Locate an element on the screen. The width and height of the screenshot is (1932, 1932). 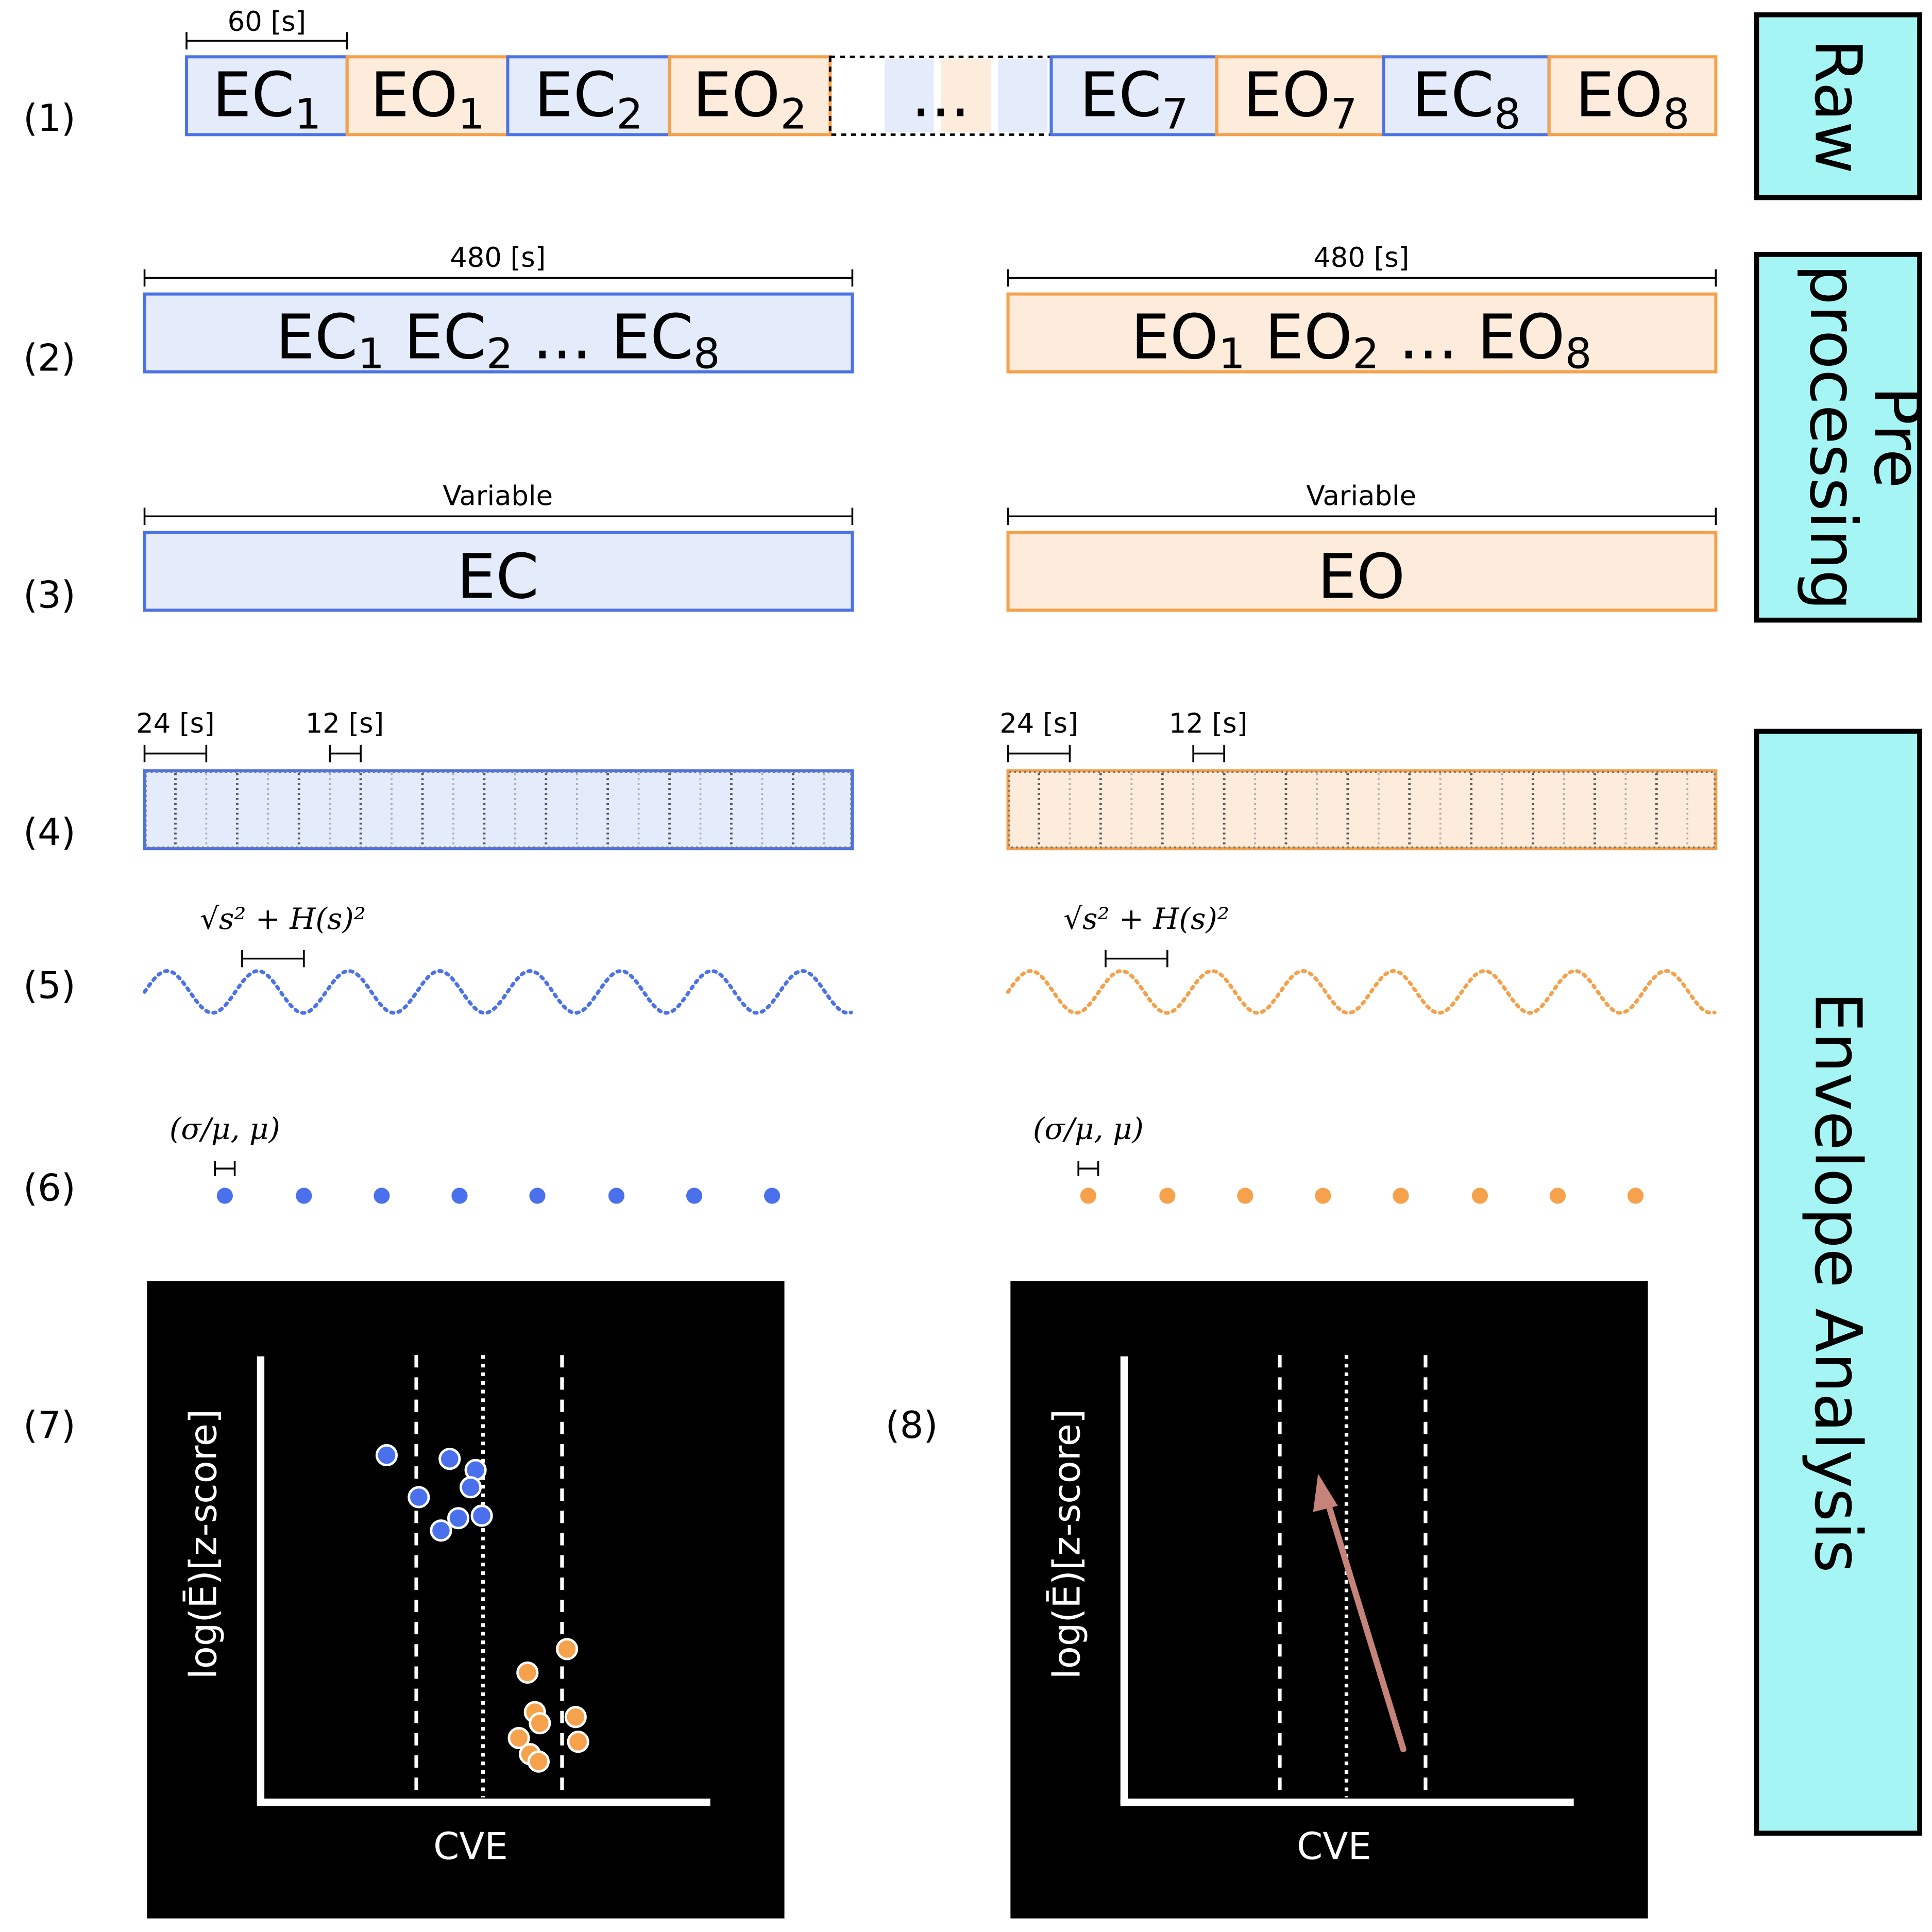
row3-eo-duration: Variable is located at coordinates (1362, 497).